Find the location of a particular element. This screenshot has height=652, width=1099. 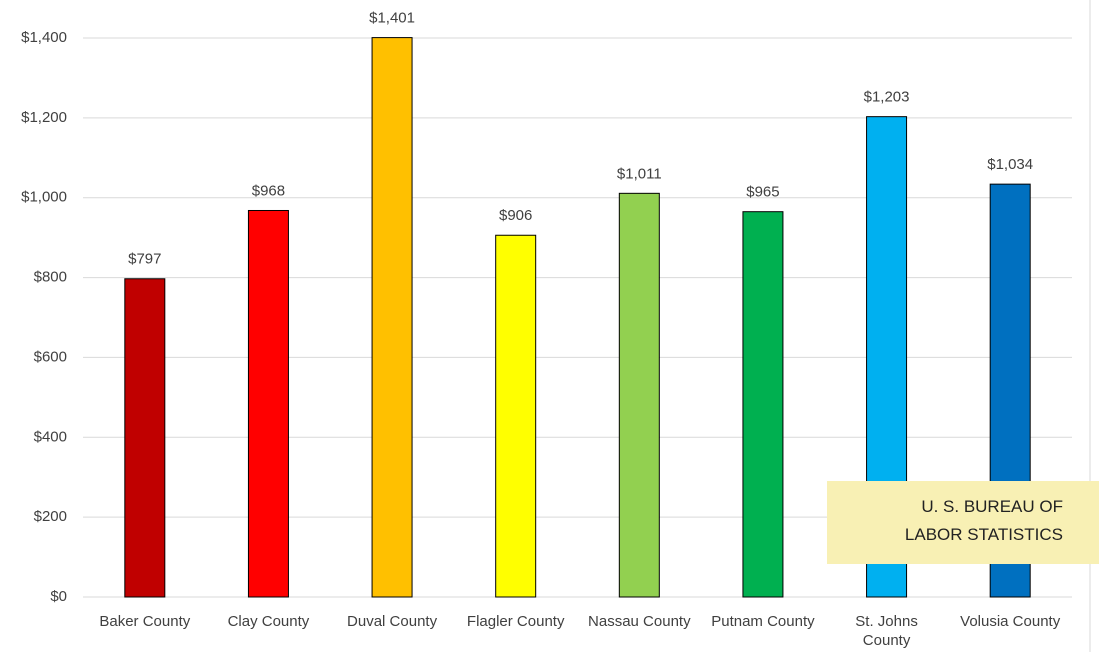

y-tick-label: $800 is located at coordinates (50, 277).